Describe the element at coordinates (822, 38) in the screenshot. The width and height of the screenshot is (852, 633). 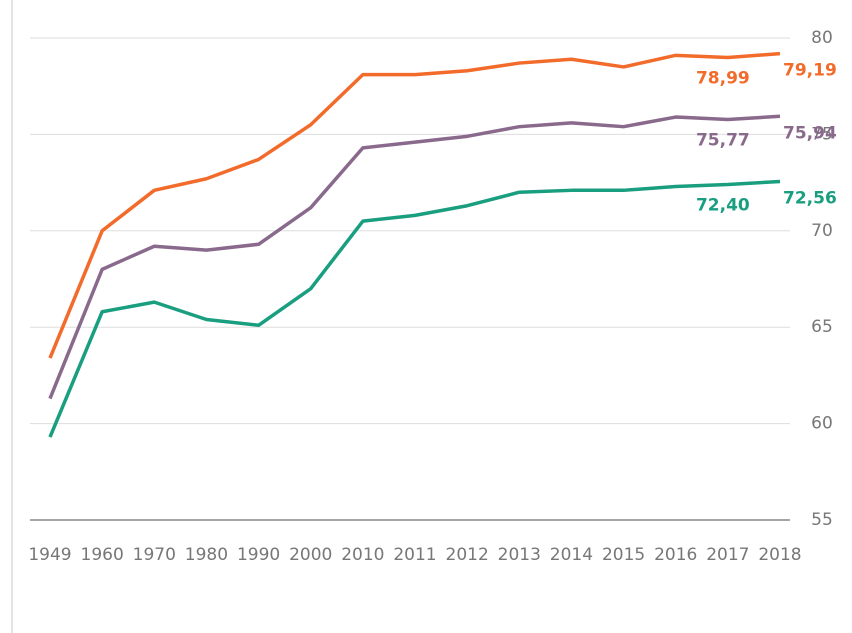
I see `y-tick-label: 80` at that location.